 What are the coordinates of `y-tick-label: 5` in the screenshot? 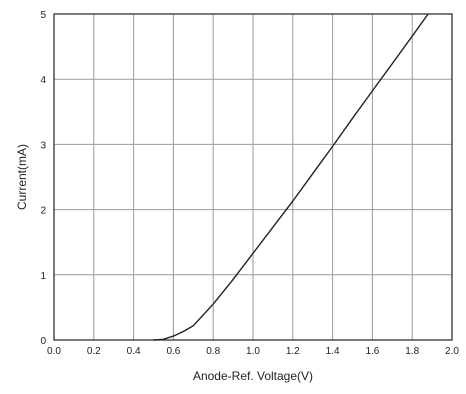 It's located at (43, 15).